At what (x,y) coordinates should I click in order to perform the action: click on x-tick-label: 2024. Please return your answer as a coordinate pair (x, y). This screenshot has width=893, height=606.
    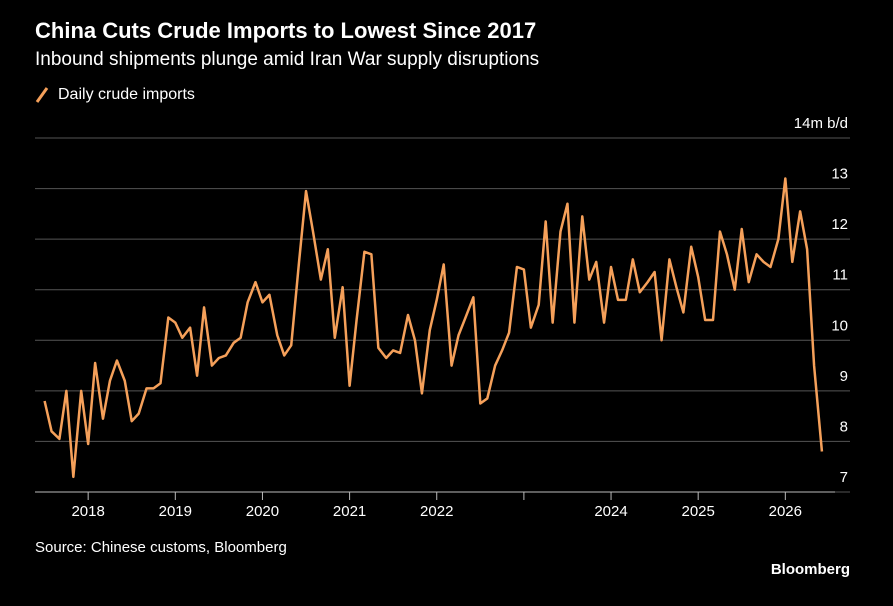
    Looking at the image, I should click on (610, 511).